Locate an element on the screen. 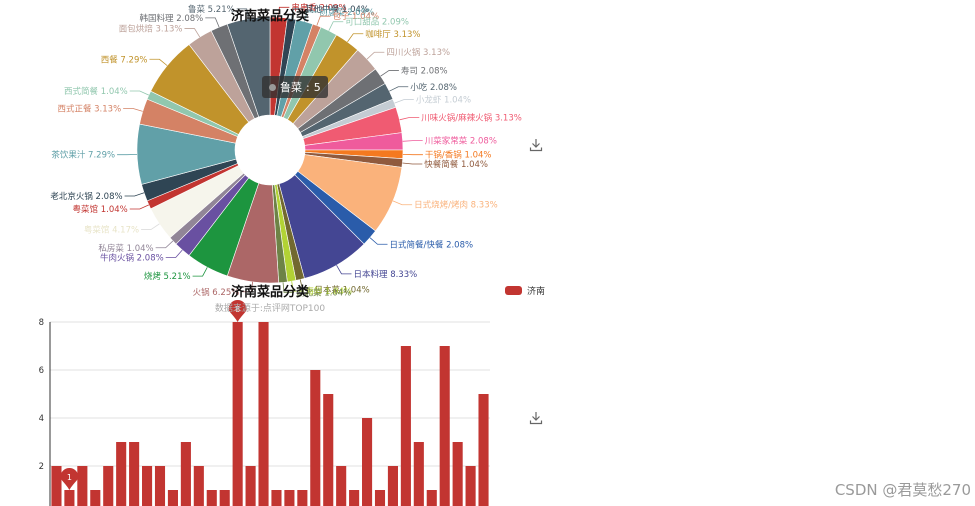 This screenshot has width=975, height=506. pie-slice-label: 四川火锅 3.13% is located at coordinates (418, 52).